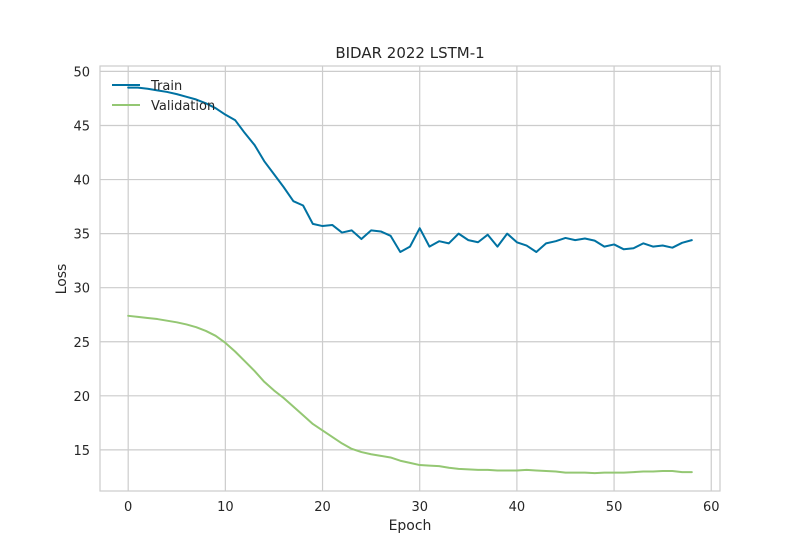 Image resolution: width=800 pixels, height=550 pixels. Describe the element at coordinates (409, 53) in the screenshot. I see `chart-title: BIDAR 2022 LSTM-1` at that location.